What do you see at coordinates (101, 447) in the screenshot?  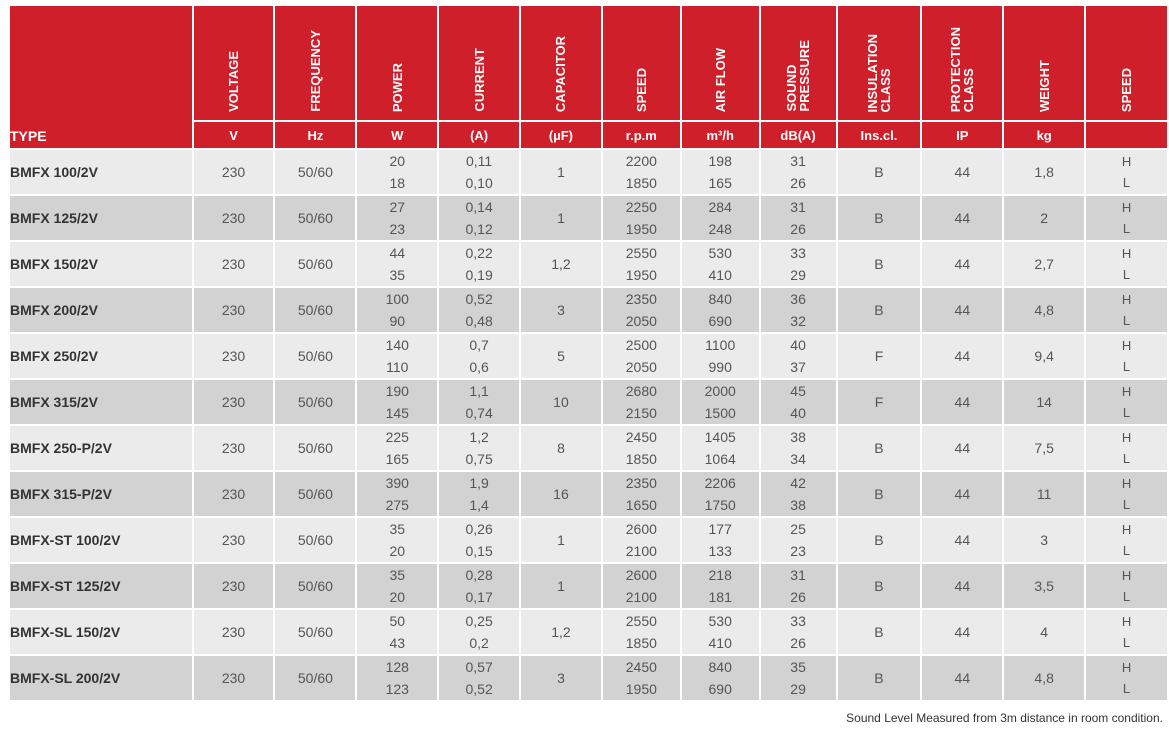 I see `cell-type: BMFX 250-P/2V` at bounding box center [101, 447].